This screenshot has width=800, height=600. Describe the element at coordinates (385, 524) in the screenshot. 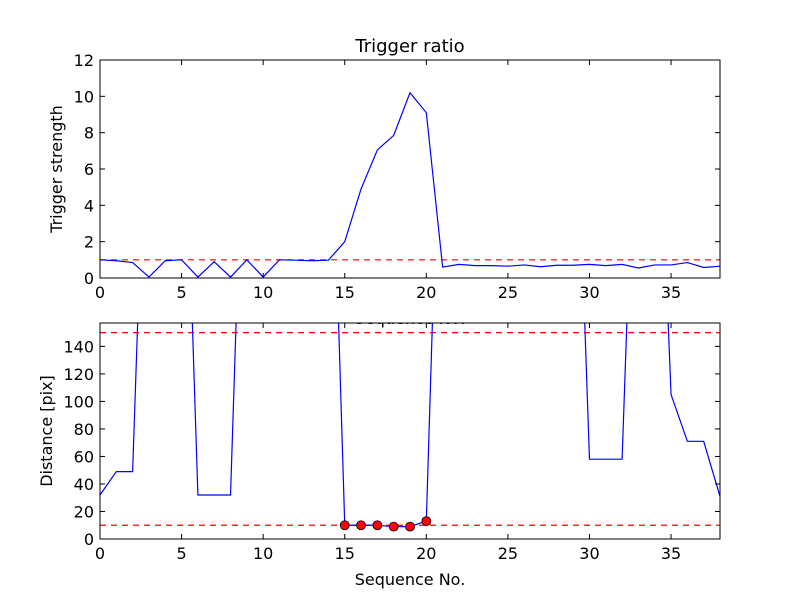

I see `marker-group` at that location.